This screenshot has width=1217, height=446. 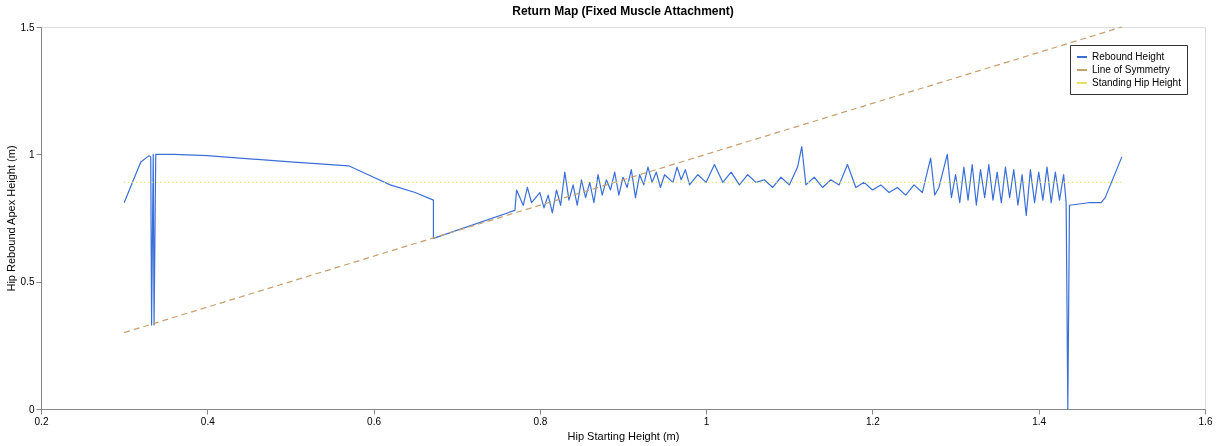 What do you see at coordinates (623, 11) in the screenshot?
I see `chart-title: Return Map (Fixed Muscle Attachment)` at bounding box center [623, 11].